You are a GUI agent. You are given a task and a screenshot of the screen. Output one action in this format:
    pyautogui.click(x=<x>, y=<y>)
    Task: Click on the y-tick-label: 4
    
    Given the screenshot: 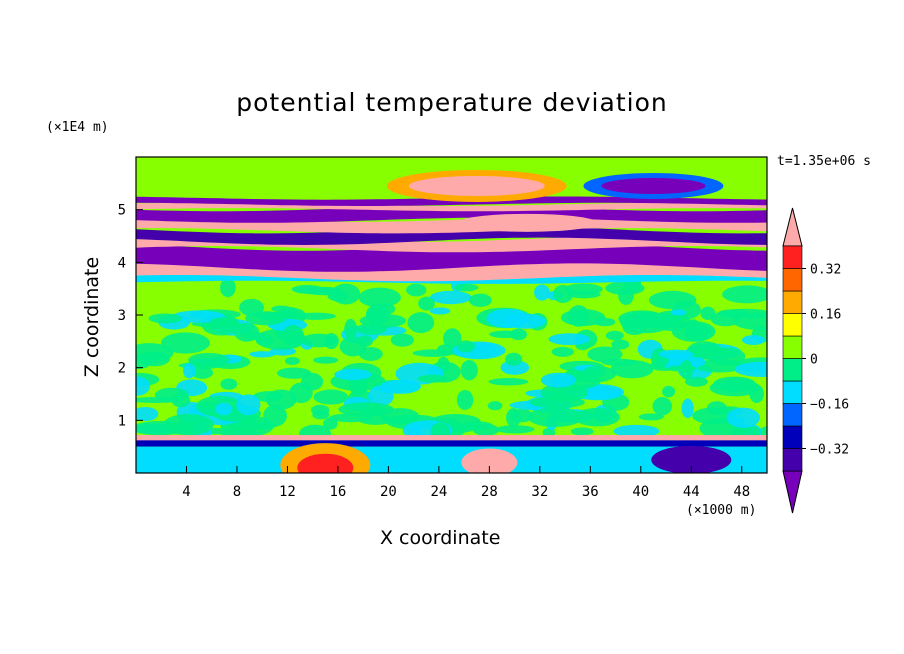 What is the action you would take?
    pyautogui.click(x=122, y=263)
    